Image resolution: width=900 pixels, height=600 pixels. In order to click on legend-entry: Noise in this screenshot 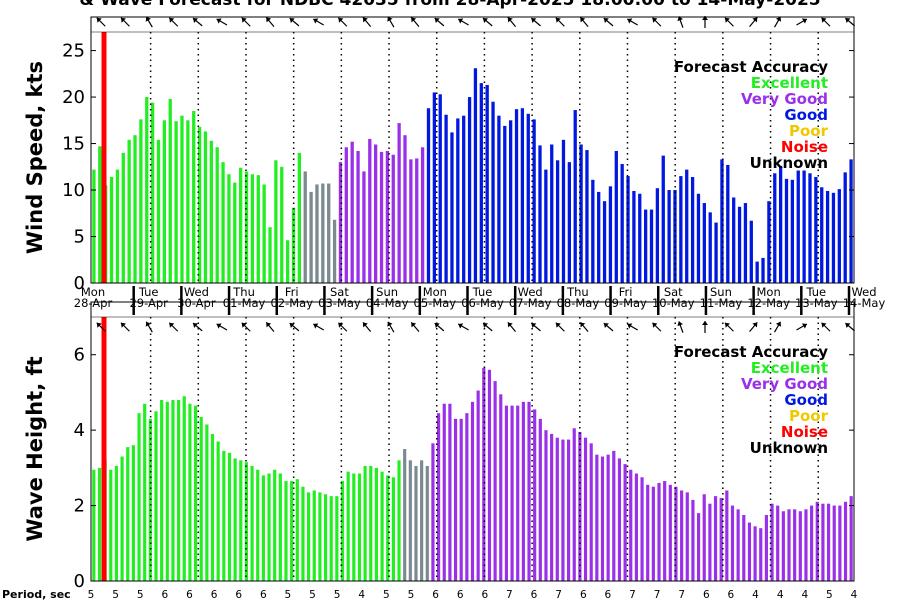, I will do `click(804, 147)`.